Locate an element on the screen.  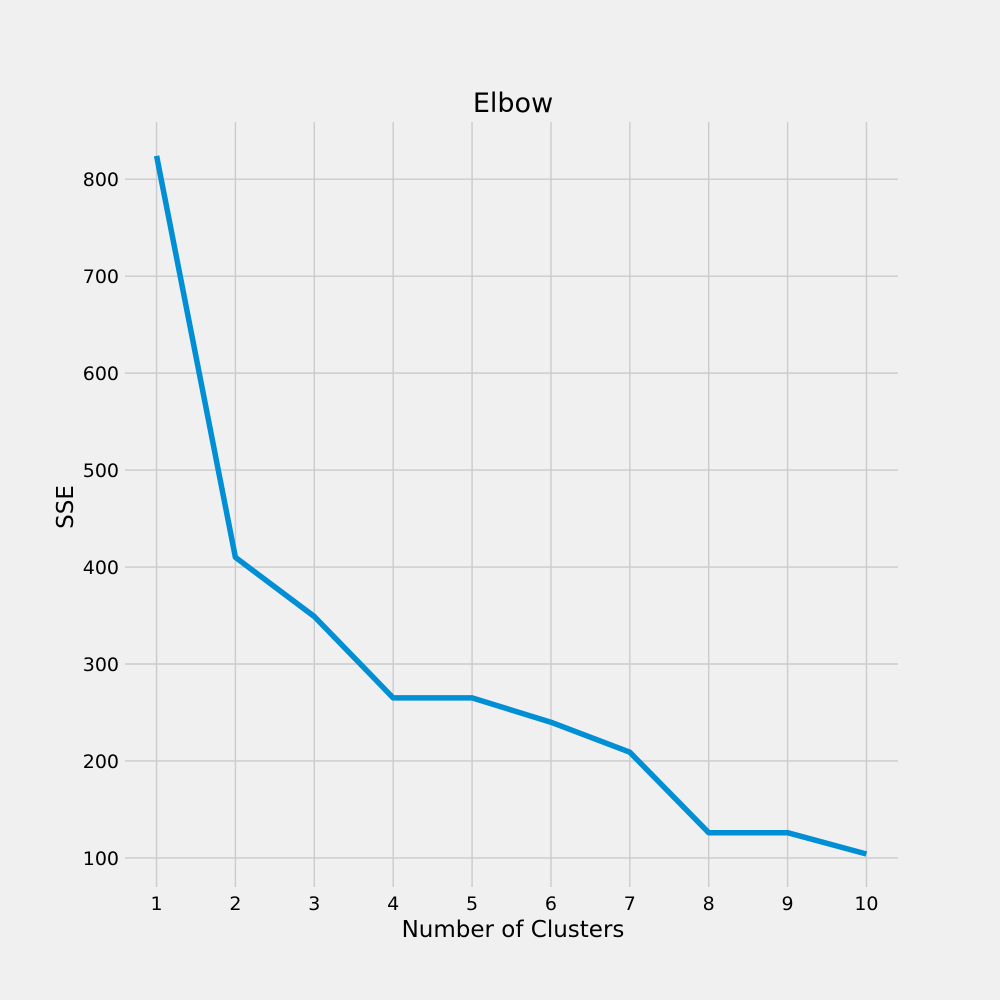
y-tick-label: 100 is located at coordinates (101, 859).